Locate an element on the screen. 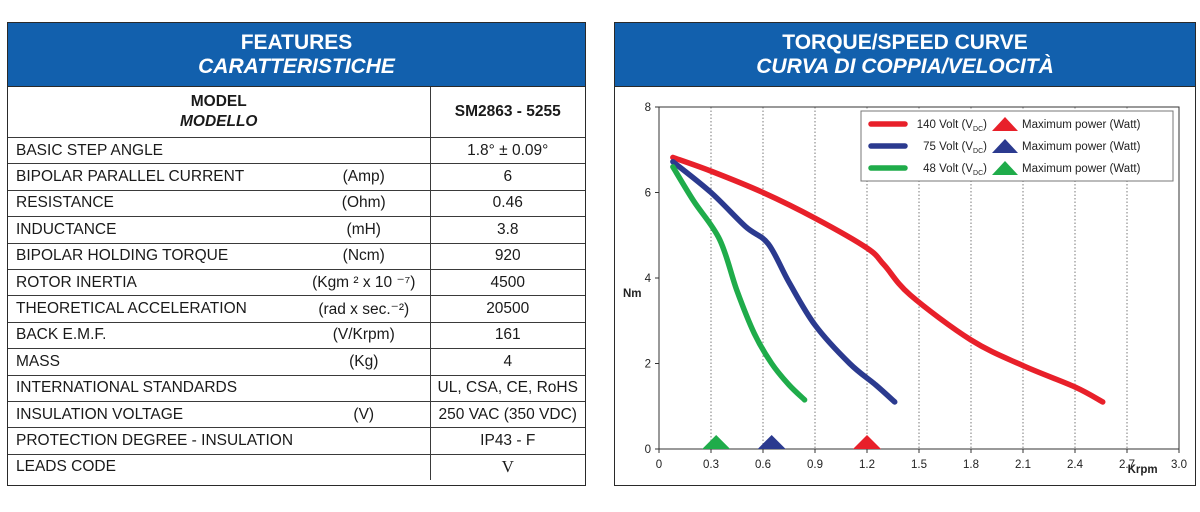 This screenshot has height=512, width=1200. spec-label: INSULATION VOLTAGE is located at coordinates (153, 415).